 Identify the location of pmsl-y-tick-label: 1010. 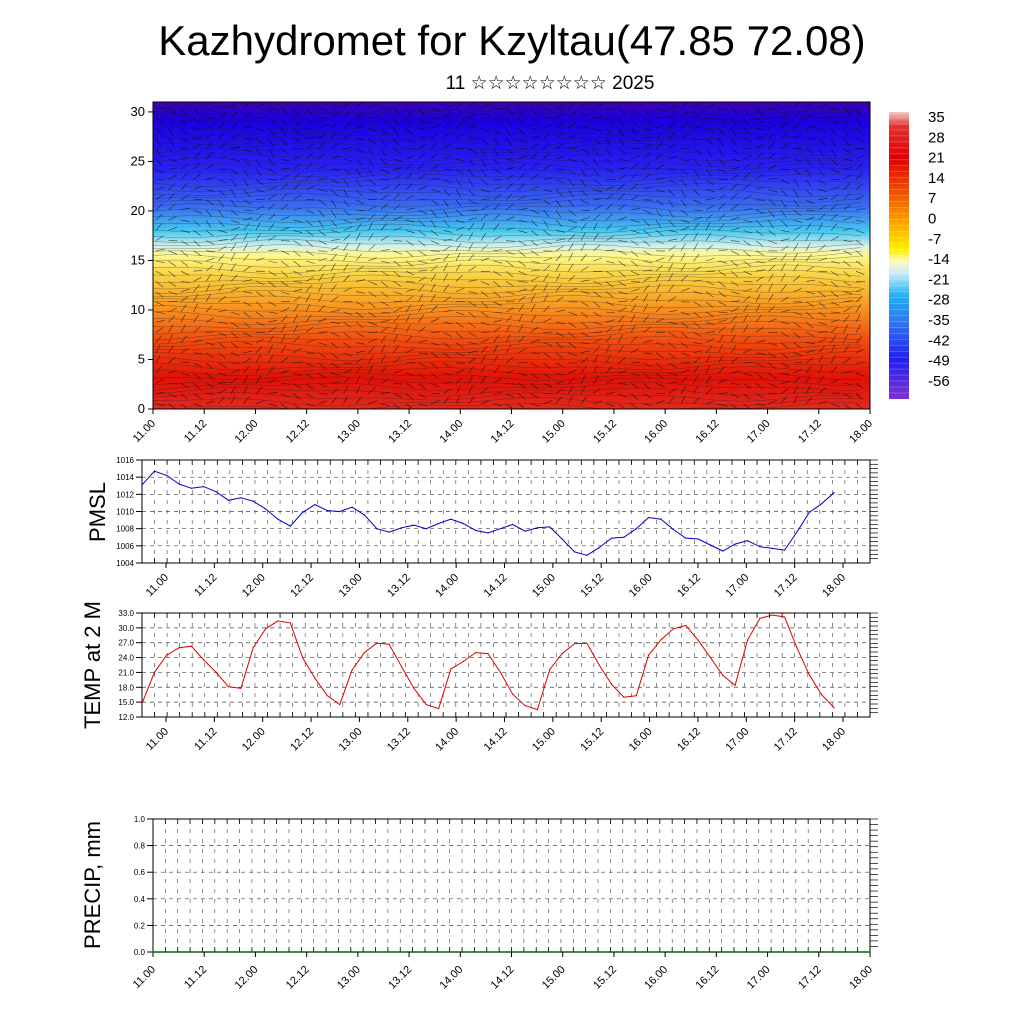
(125, 512).